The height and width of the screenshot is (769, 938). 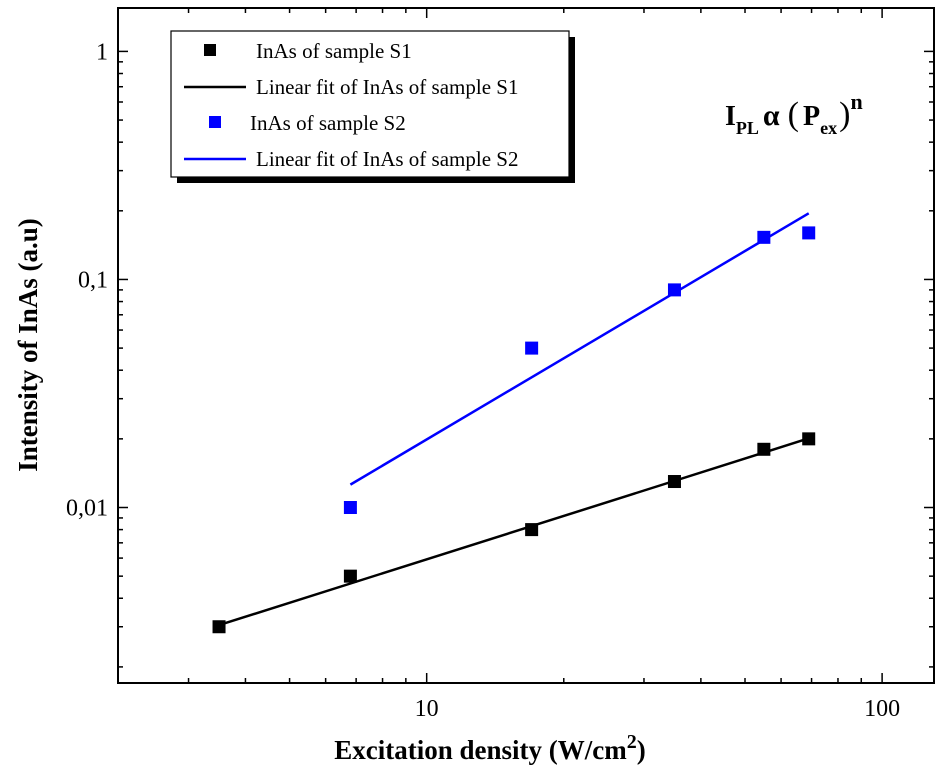 I want to click on legend-marker-s1, so click(x=210, y=50).